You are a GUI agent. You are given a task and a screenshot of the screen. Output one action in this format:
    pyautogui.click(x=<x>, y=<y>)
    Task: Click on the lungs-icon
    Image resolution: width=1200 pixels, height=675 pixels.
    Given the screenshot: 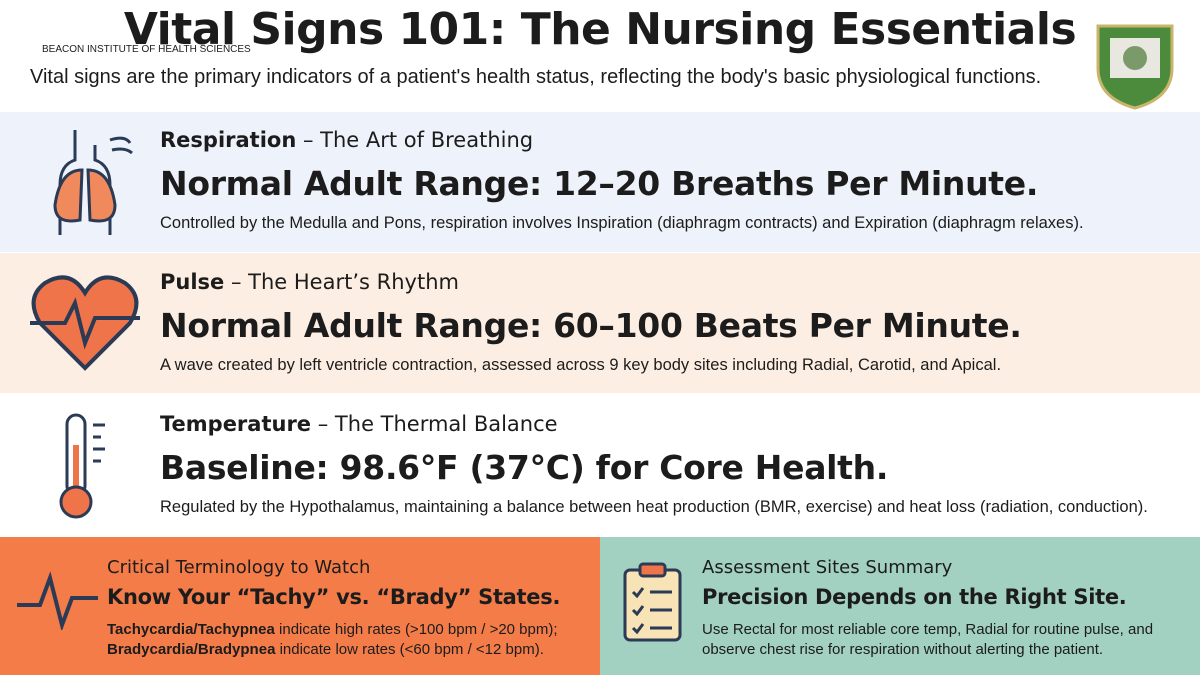 What is the action you would take?
    pyautogui.click(x=93, y=182)
    